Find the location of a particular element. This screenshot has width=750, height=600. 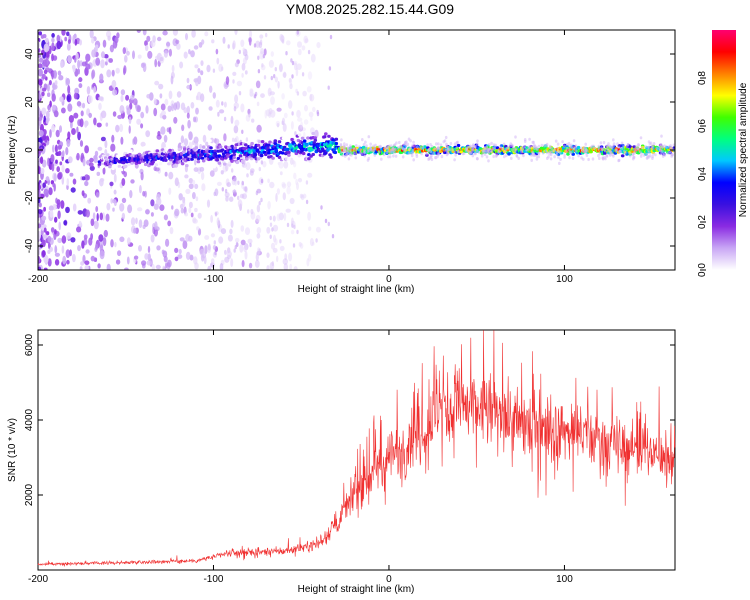

spectrogram-xtick-label: -200 is located at coordinates (38, 279).